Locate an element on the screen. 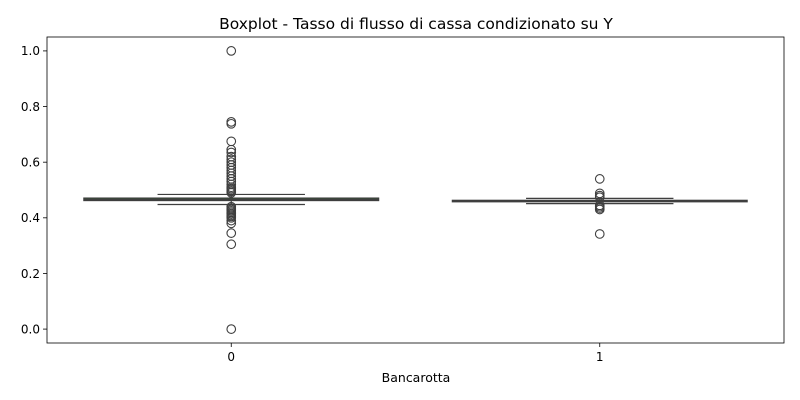 The image size is (800, 400). y-tick-label: 0.8 is located at coordinates (30, 107).